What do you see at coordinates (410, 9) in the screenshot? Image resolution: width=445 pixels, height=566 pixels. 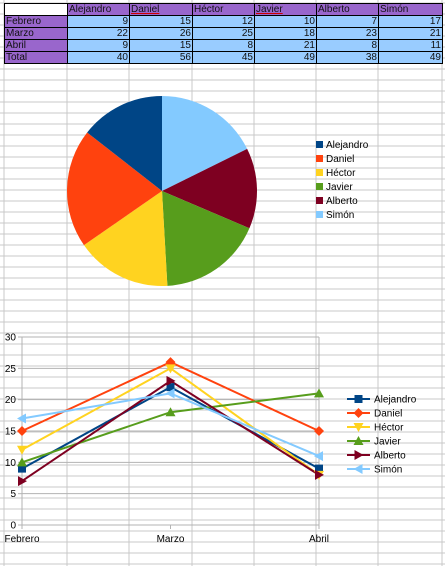 I see `column-header: Simón` at bounding box center [410, 9].